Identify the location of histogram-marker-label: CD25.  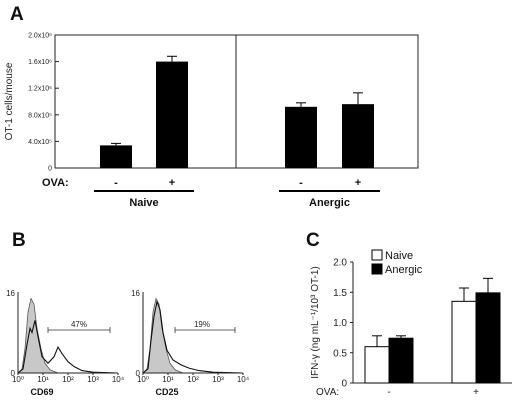
(166, 392).